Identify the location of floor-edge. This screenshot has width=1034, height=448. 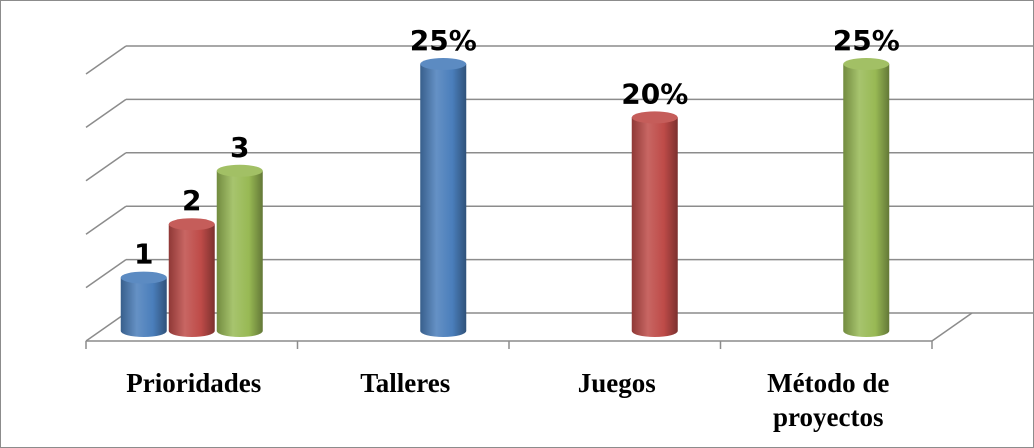
(952, 327).